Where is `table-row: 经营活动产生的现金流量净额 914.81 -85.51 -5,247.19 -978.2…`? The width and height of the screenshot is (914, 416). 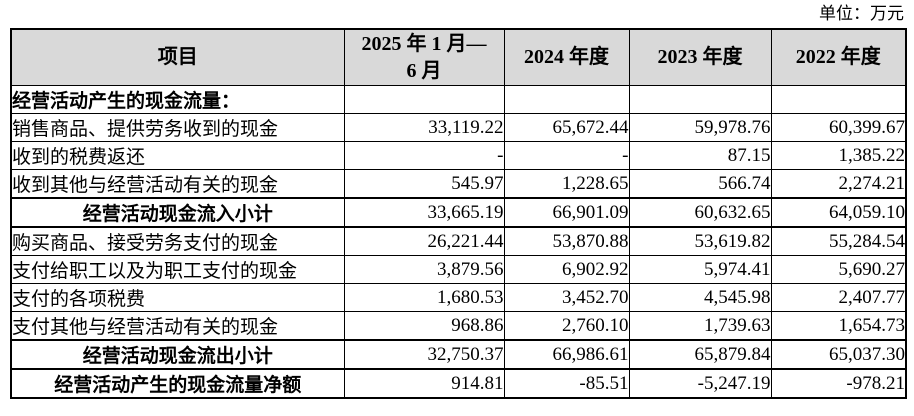 table-row: 经营活动产生的现金流量净额 914.81 -85.51 -5,247.19 -978.2… is located at coordinates (458, 383).